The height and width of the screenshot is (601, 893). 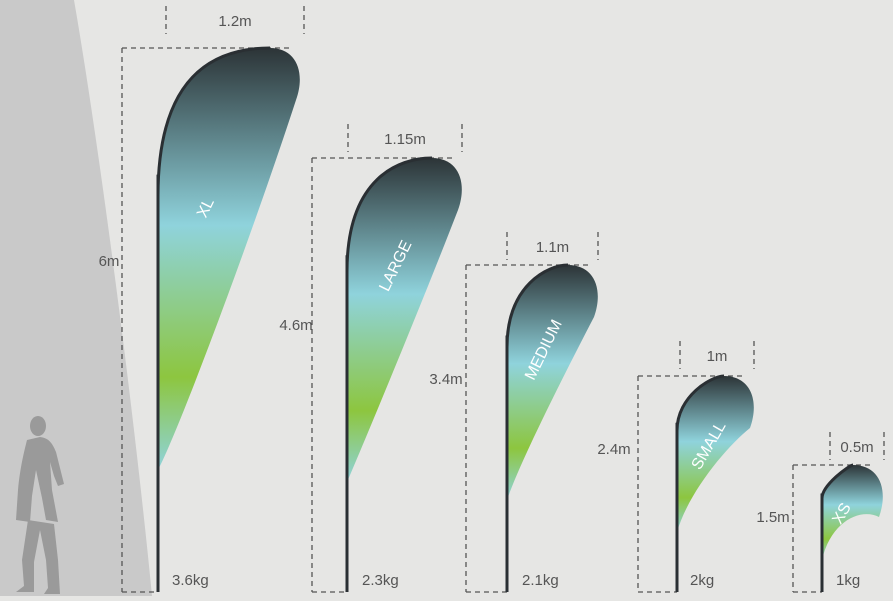 I want to click on weight-label: 3.6kg, so click(x=190, y=580).